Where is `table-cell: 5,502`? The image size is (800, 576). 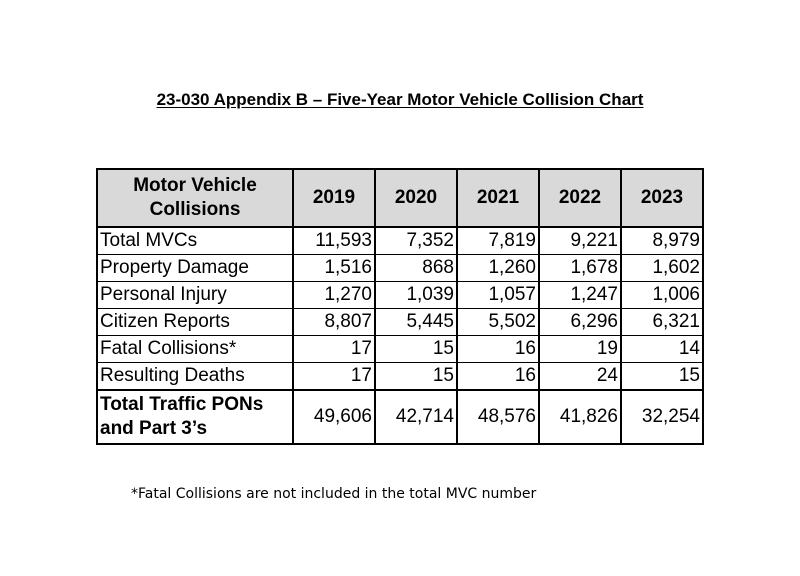
table-cell: 5,502 is located at coordinates (498, 322).